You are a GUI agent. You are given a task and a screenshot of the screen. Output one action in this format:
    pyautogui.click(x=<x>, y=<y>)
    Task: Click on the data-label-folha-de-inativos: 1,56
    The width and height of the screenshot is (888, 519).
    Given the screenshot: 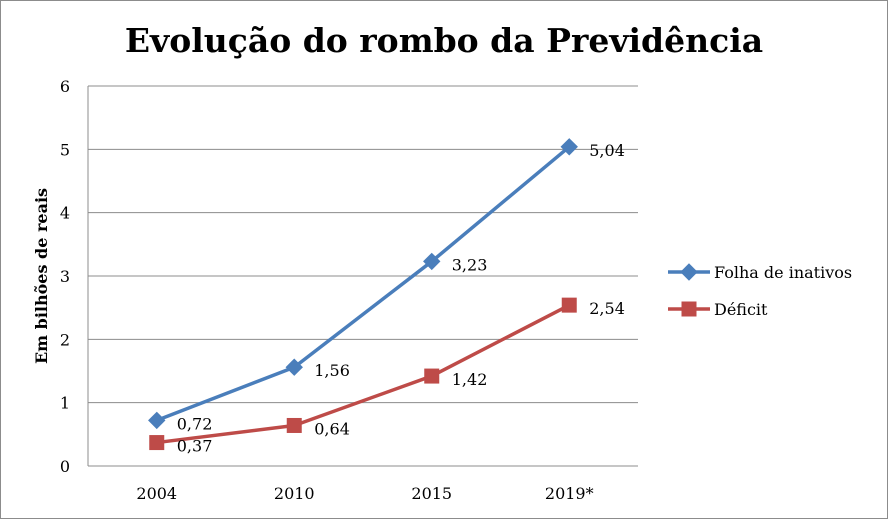 What is the action you would take?
    pyautogui.click(x=332, y=370)
    